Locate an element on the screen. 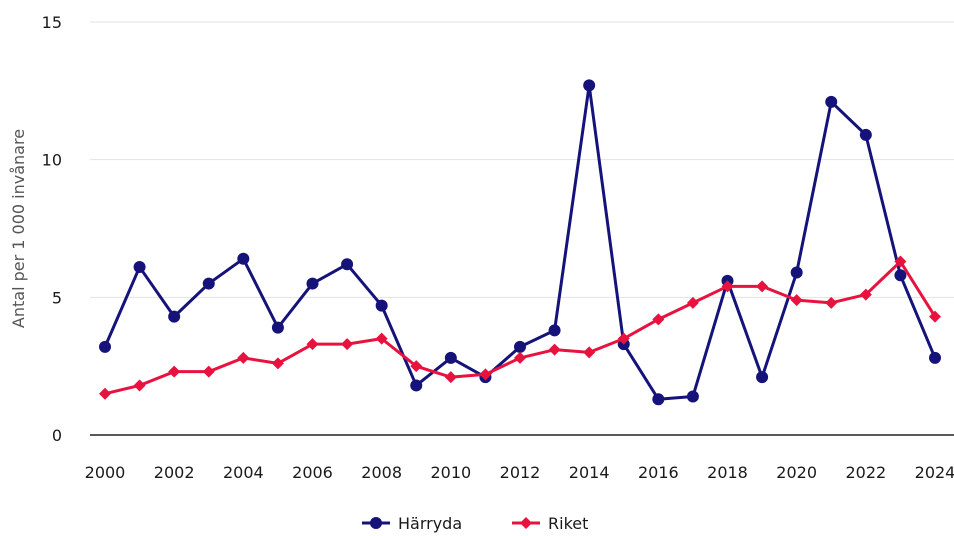 The height and width of the screenshot is (536, 954). x-tick-label: 2012 is located at coordinates (520, 472).